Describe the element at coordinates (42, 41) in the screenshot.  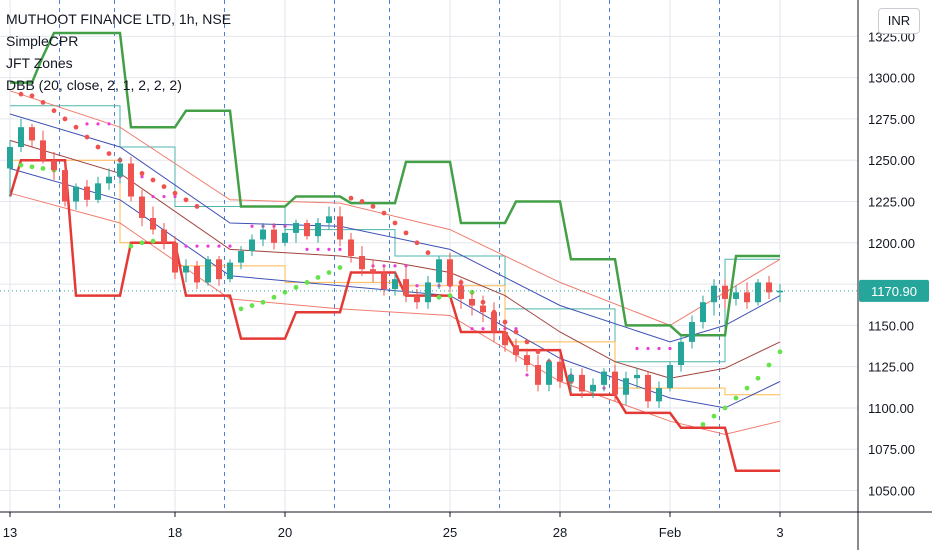
I see `indicator-simplecpr: SimpleCPR` at that location.